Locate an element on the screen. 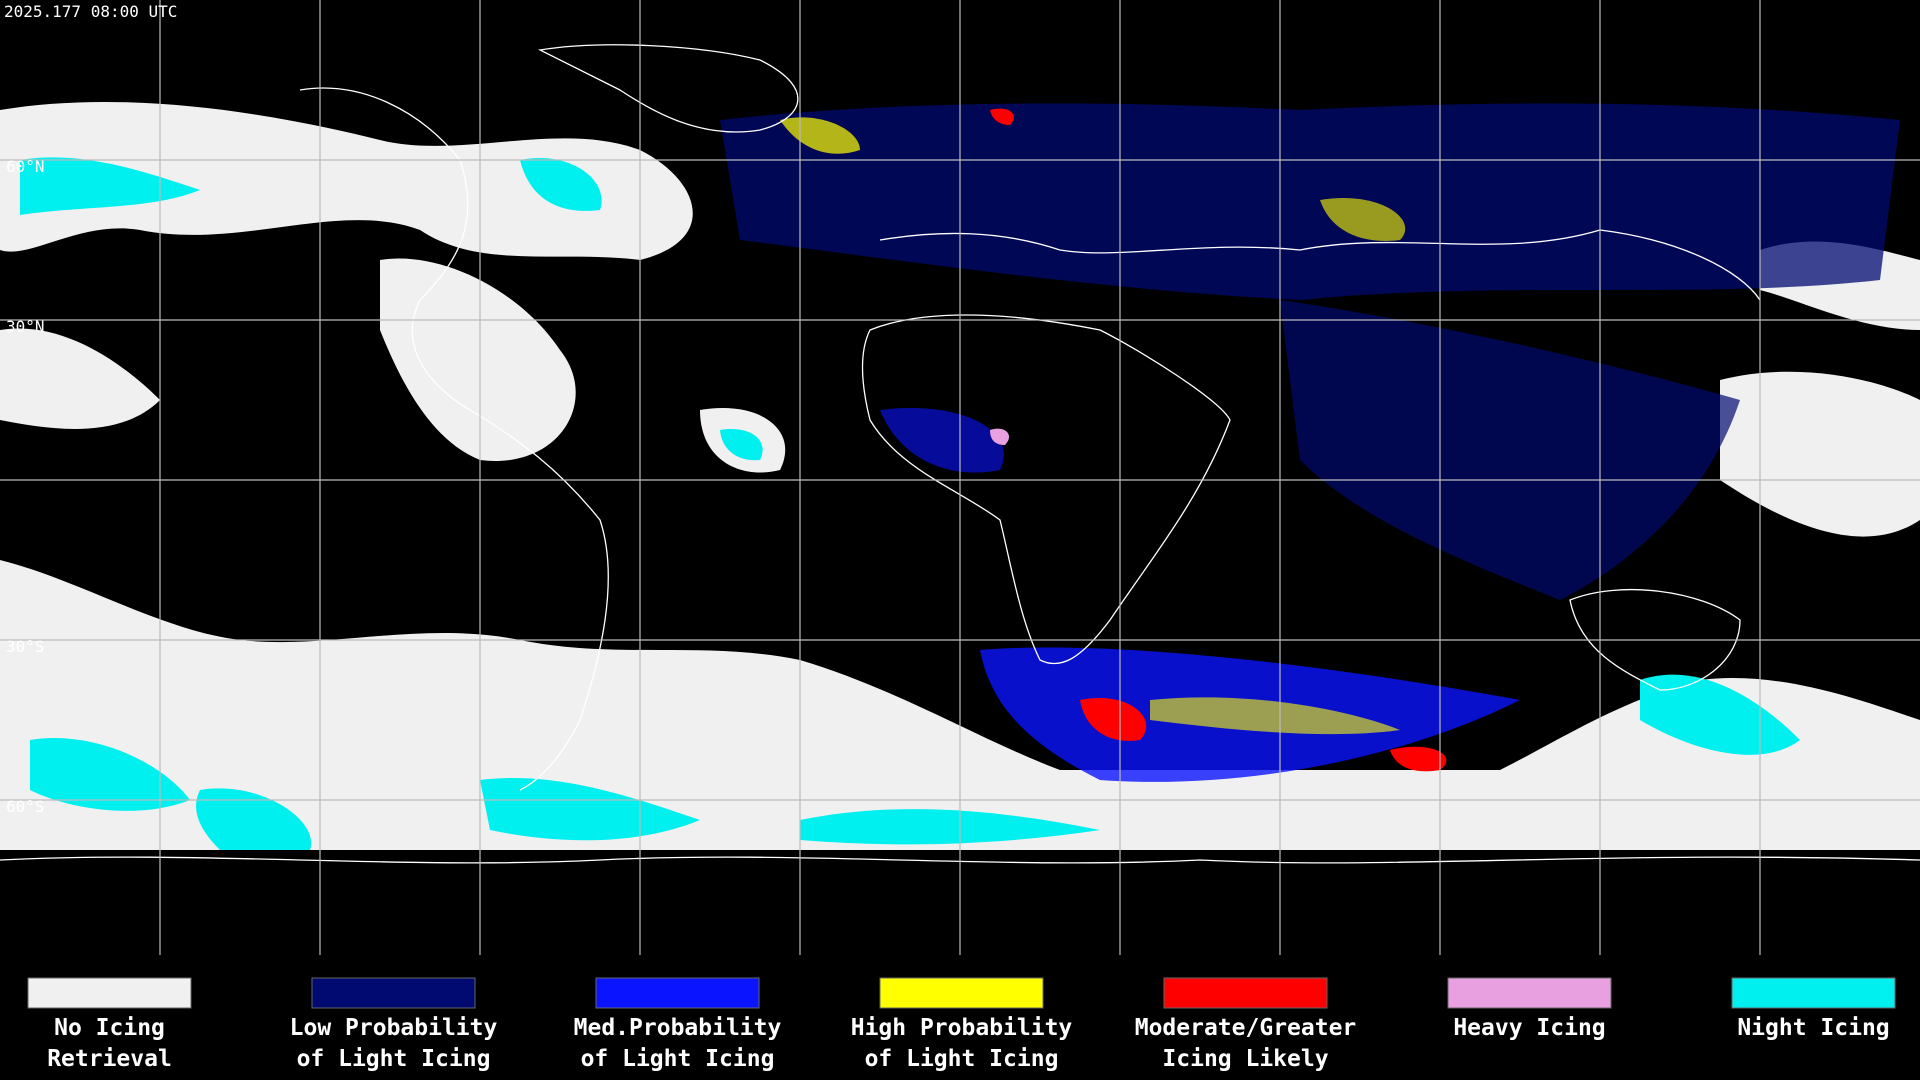 The width and height of the screenshot is (1920, 1080). legend-label: High Probability is located at coordinates (962, 1028).